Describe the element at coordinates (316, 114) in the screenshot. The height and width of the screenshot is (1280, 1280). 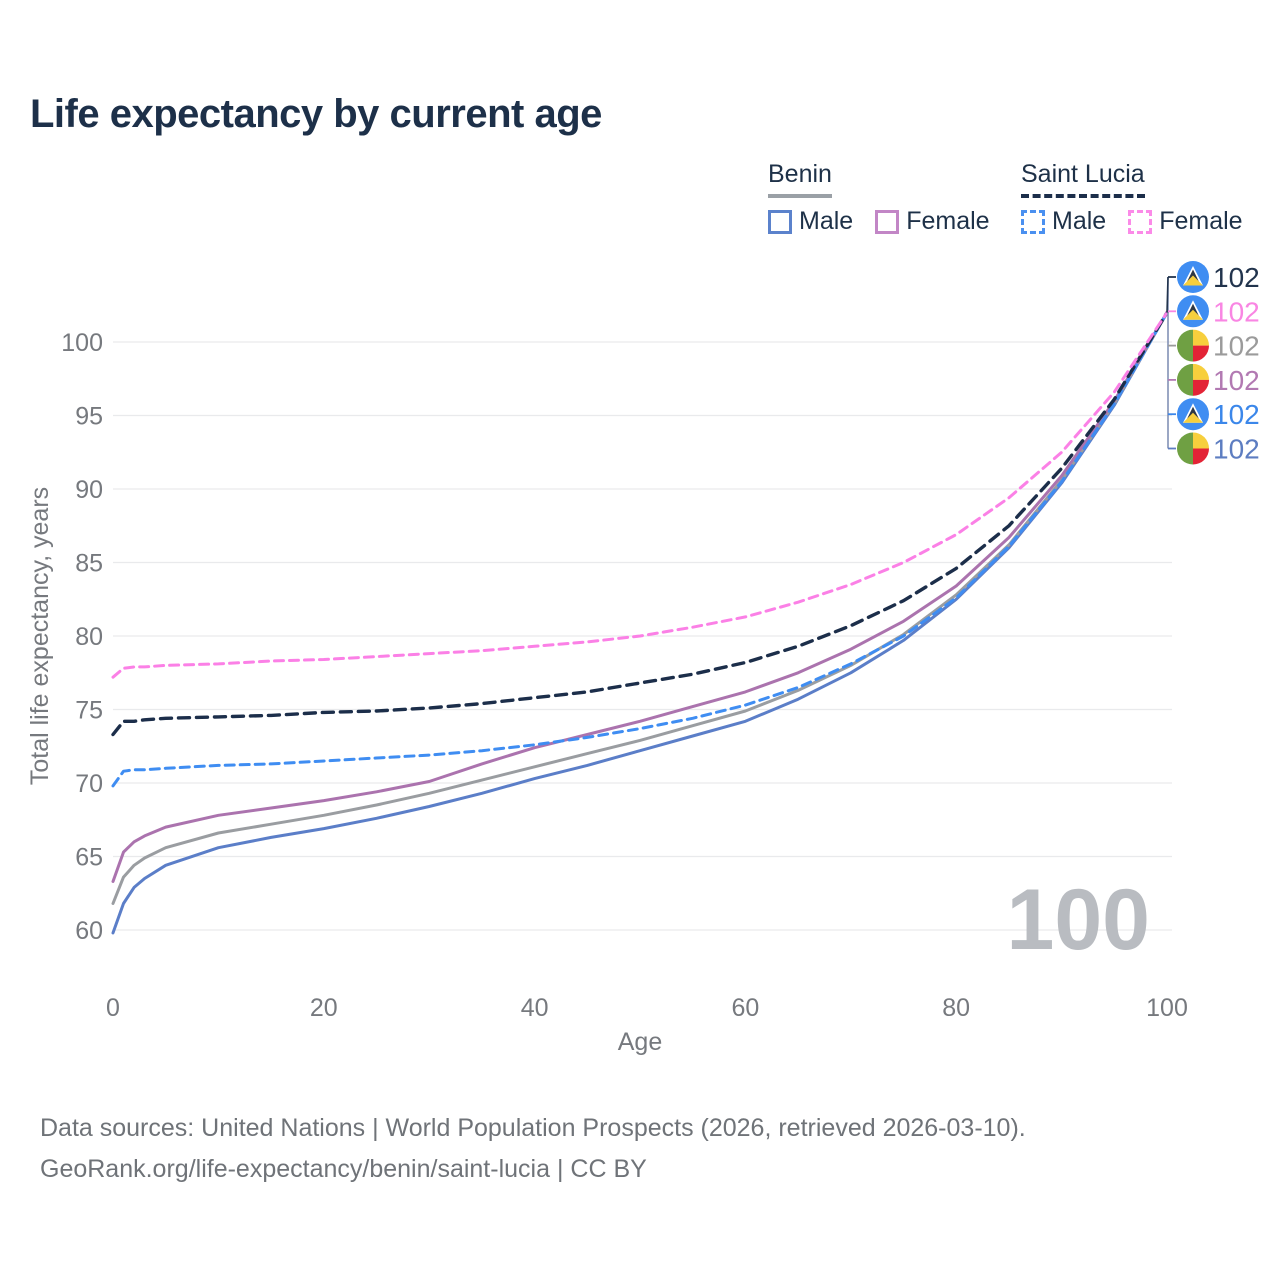
I see `page-title: Life expectancy by current age` at that location.